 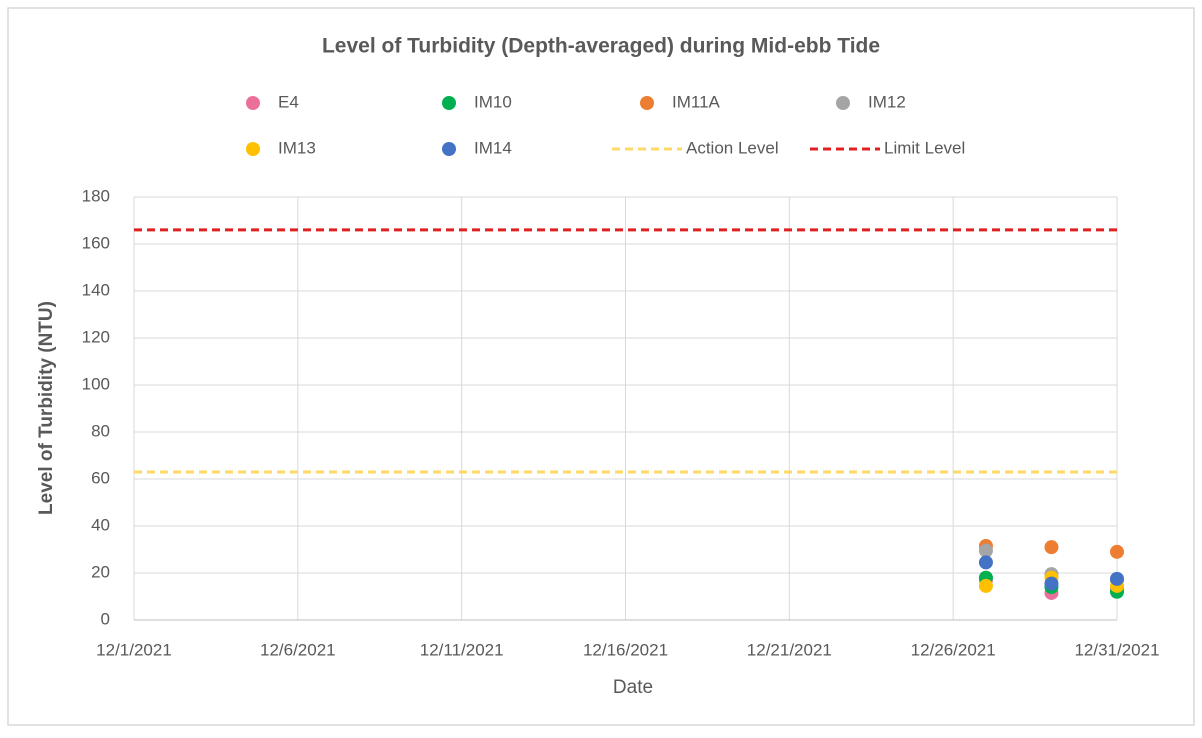 I want to click on y-tick-label: 100, so click(x=96, y=383).